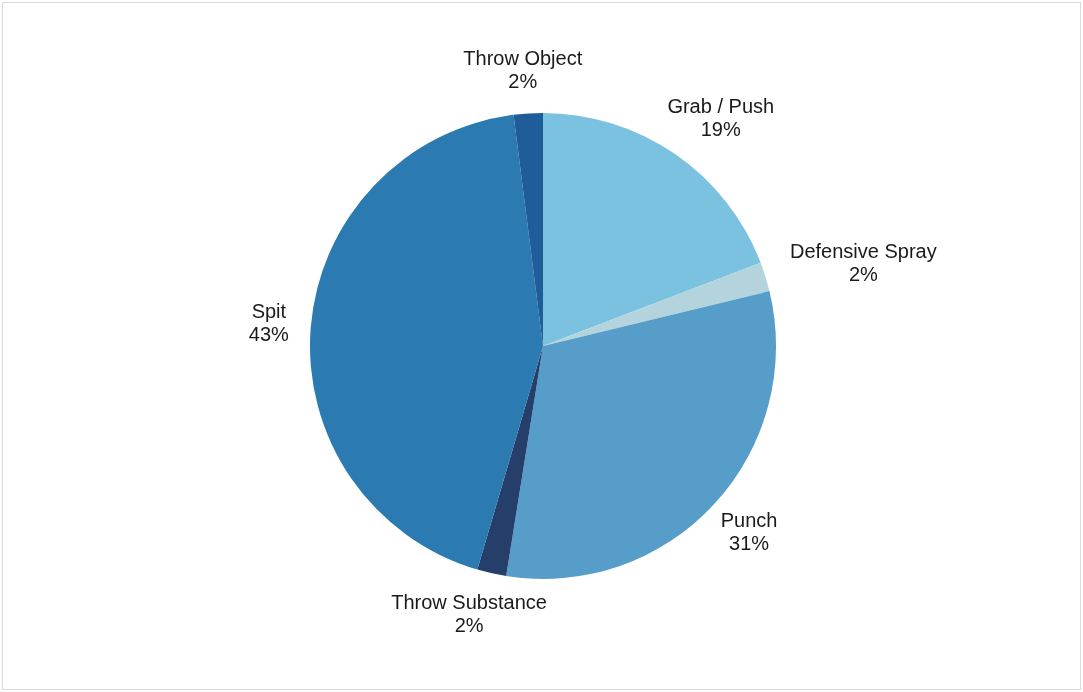 This screenshot has height=692, width=1083. I want to click on slice-label: Defensive Spray, so click(863, 251).